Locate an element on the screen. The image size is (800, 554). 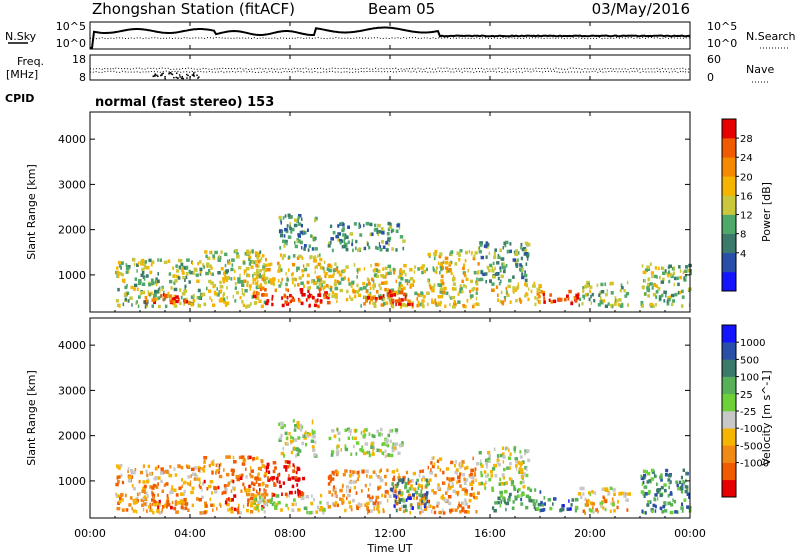
colorbar-segment is located at coordinates (729, 488).